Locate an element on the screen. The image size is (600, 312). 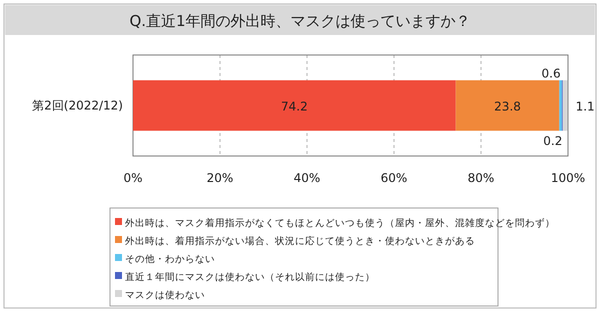
data-label: 74.2 is located at coordinates (294, 107).